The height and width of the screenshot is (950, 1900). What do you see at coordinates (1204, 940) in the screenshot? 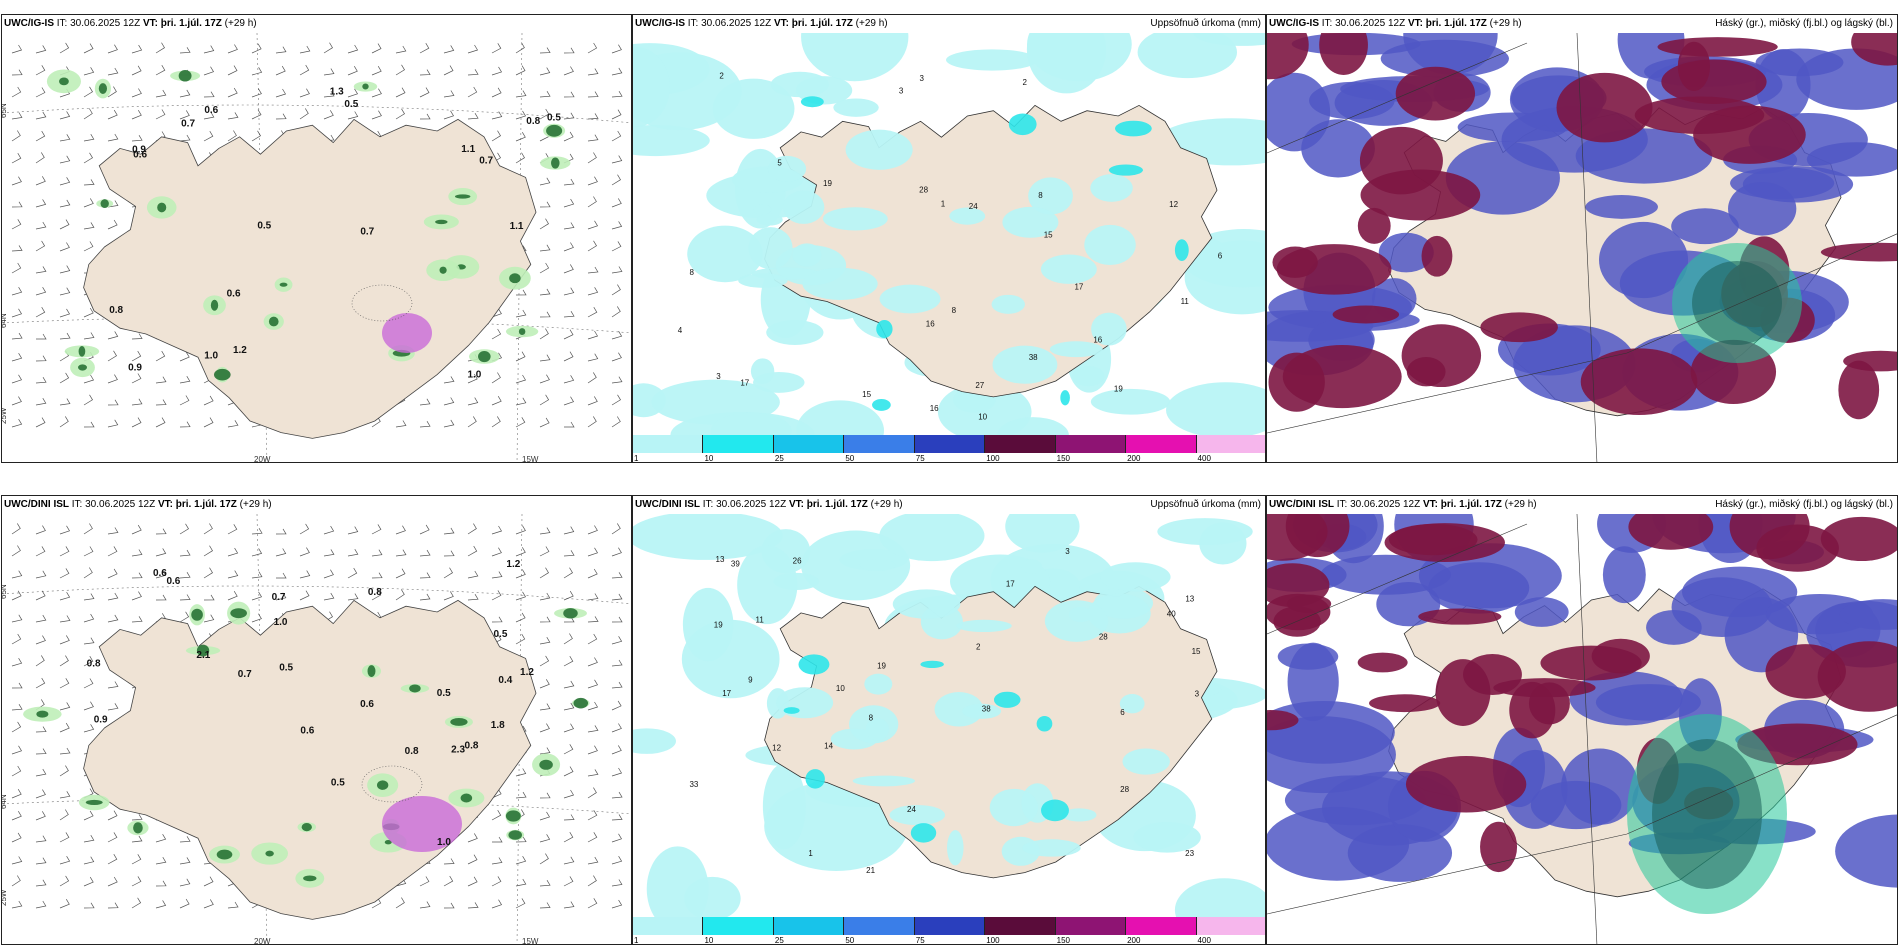
I see `colorbar-label: 400` at bounding box center [1204, 940].